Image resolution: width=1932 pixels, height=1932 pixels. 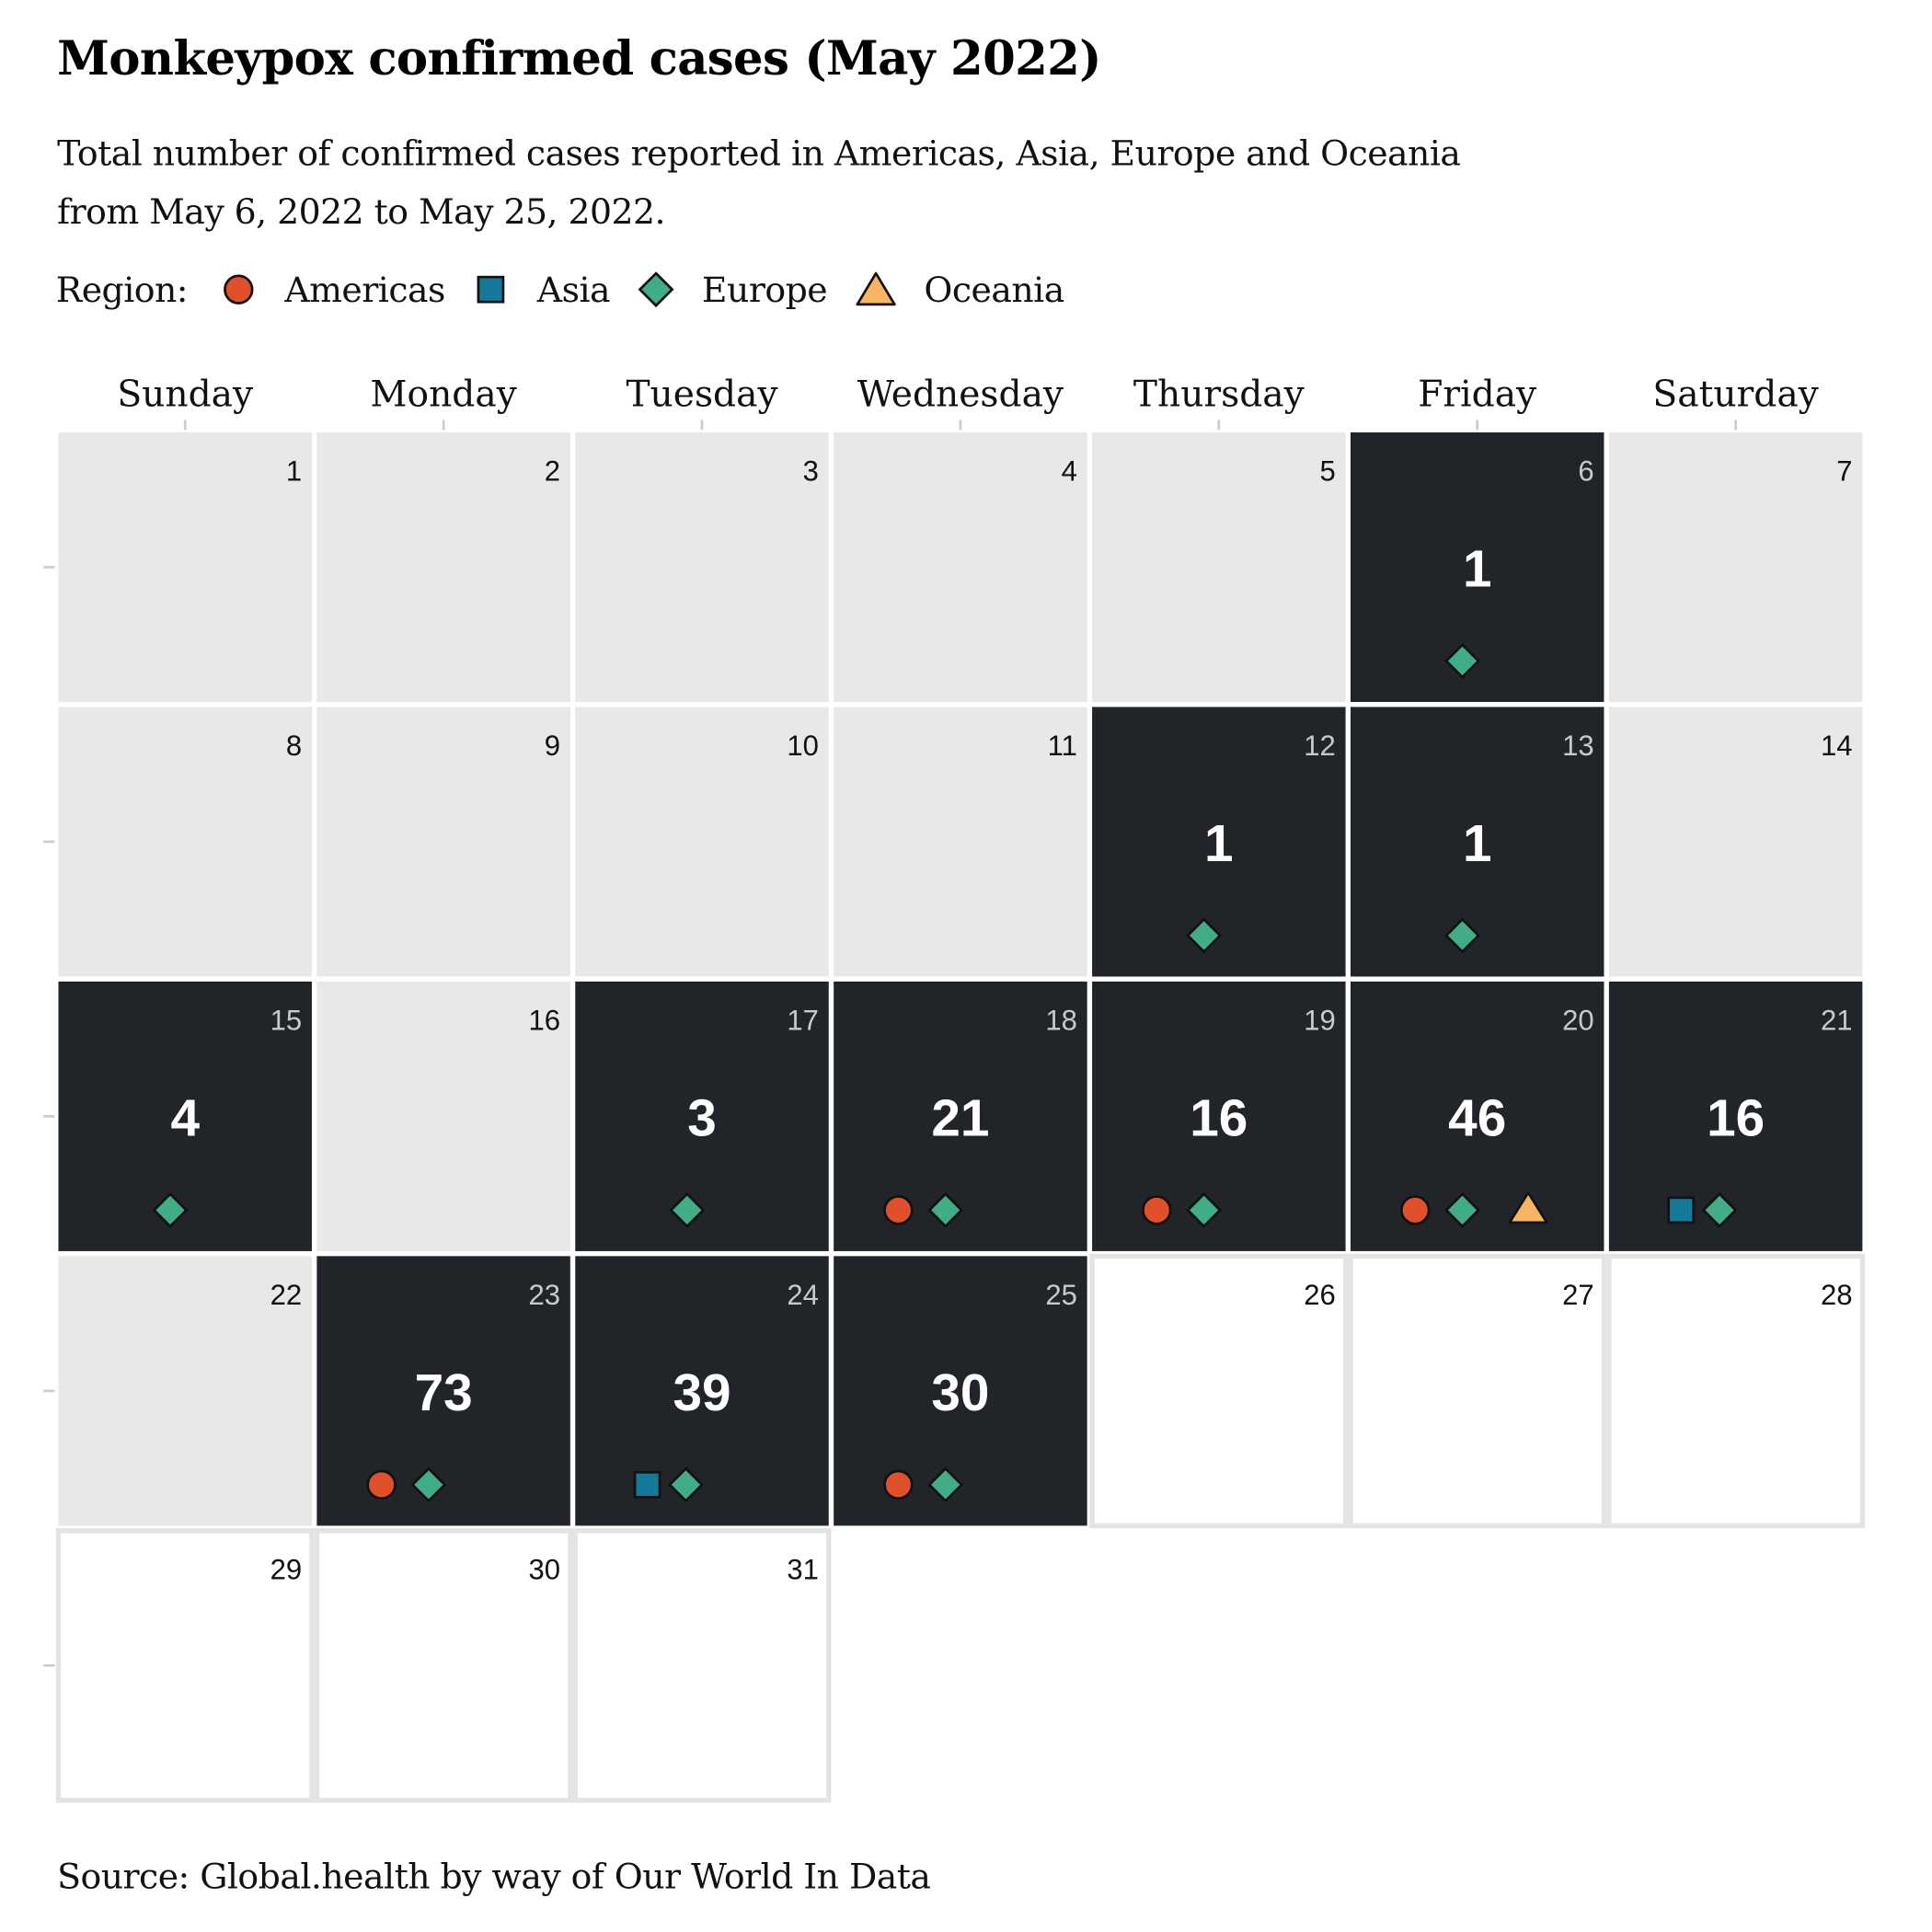 What do you see at coordinates (545, 1021) in the screenshot?
I see `day-number: 16` at bounding box center [545, 1021].